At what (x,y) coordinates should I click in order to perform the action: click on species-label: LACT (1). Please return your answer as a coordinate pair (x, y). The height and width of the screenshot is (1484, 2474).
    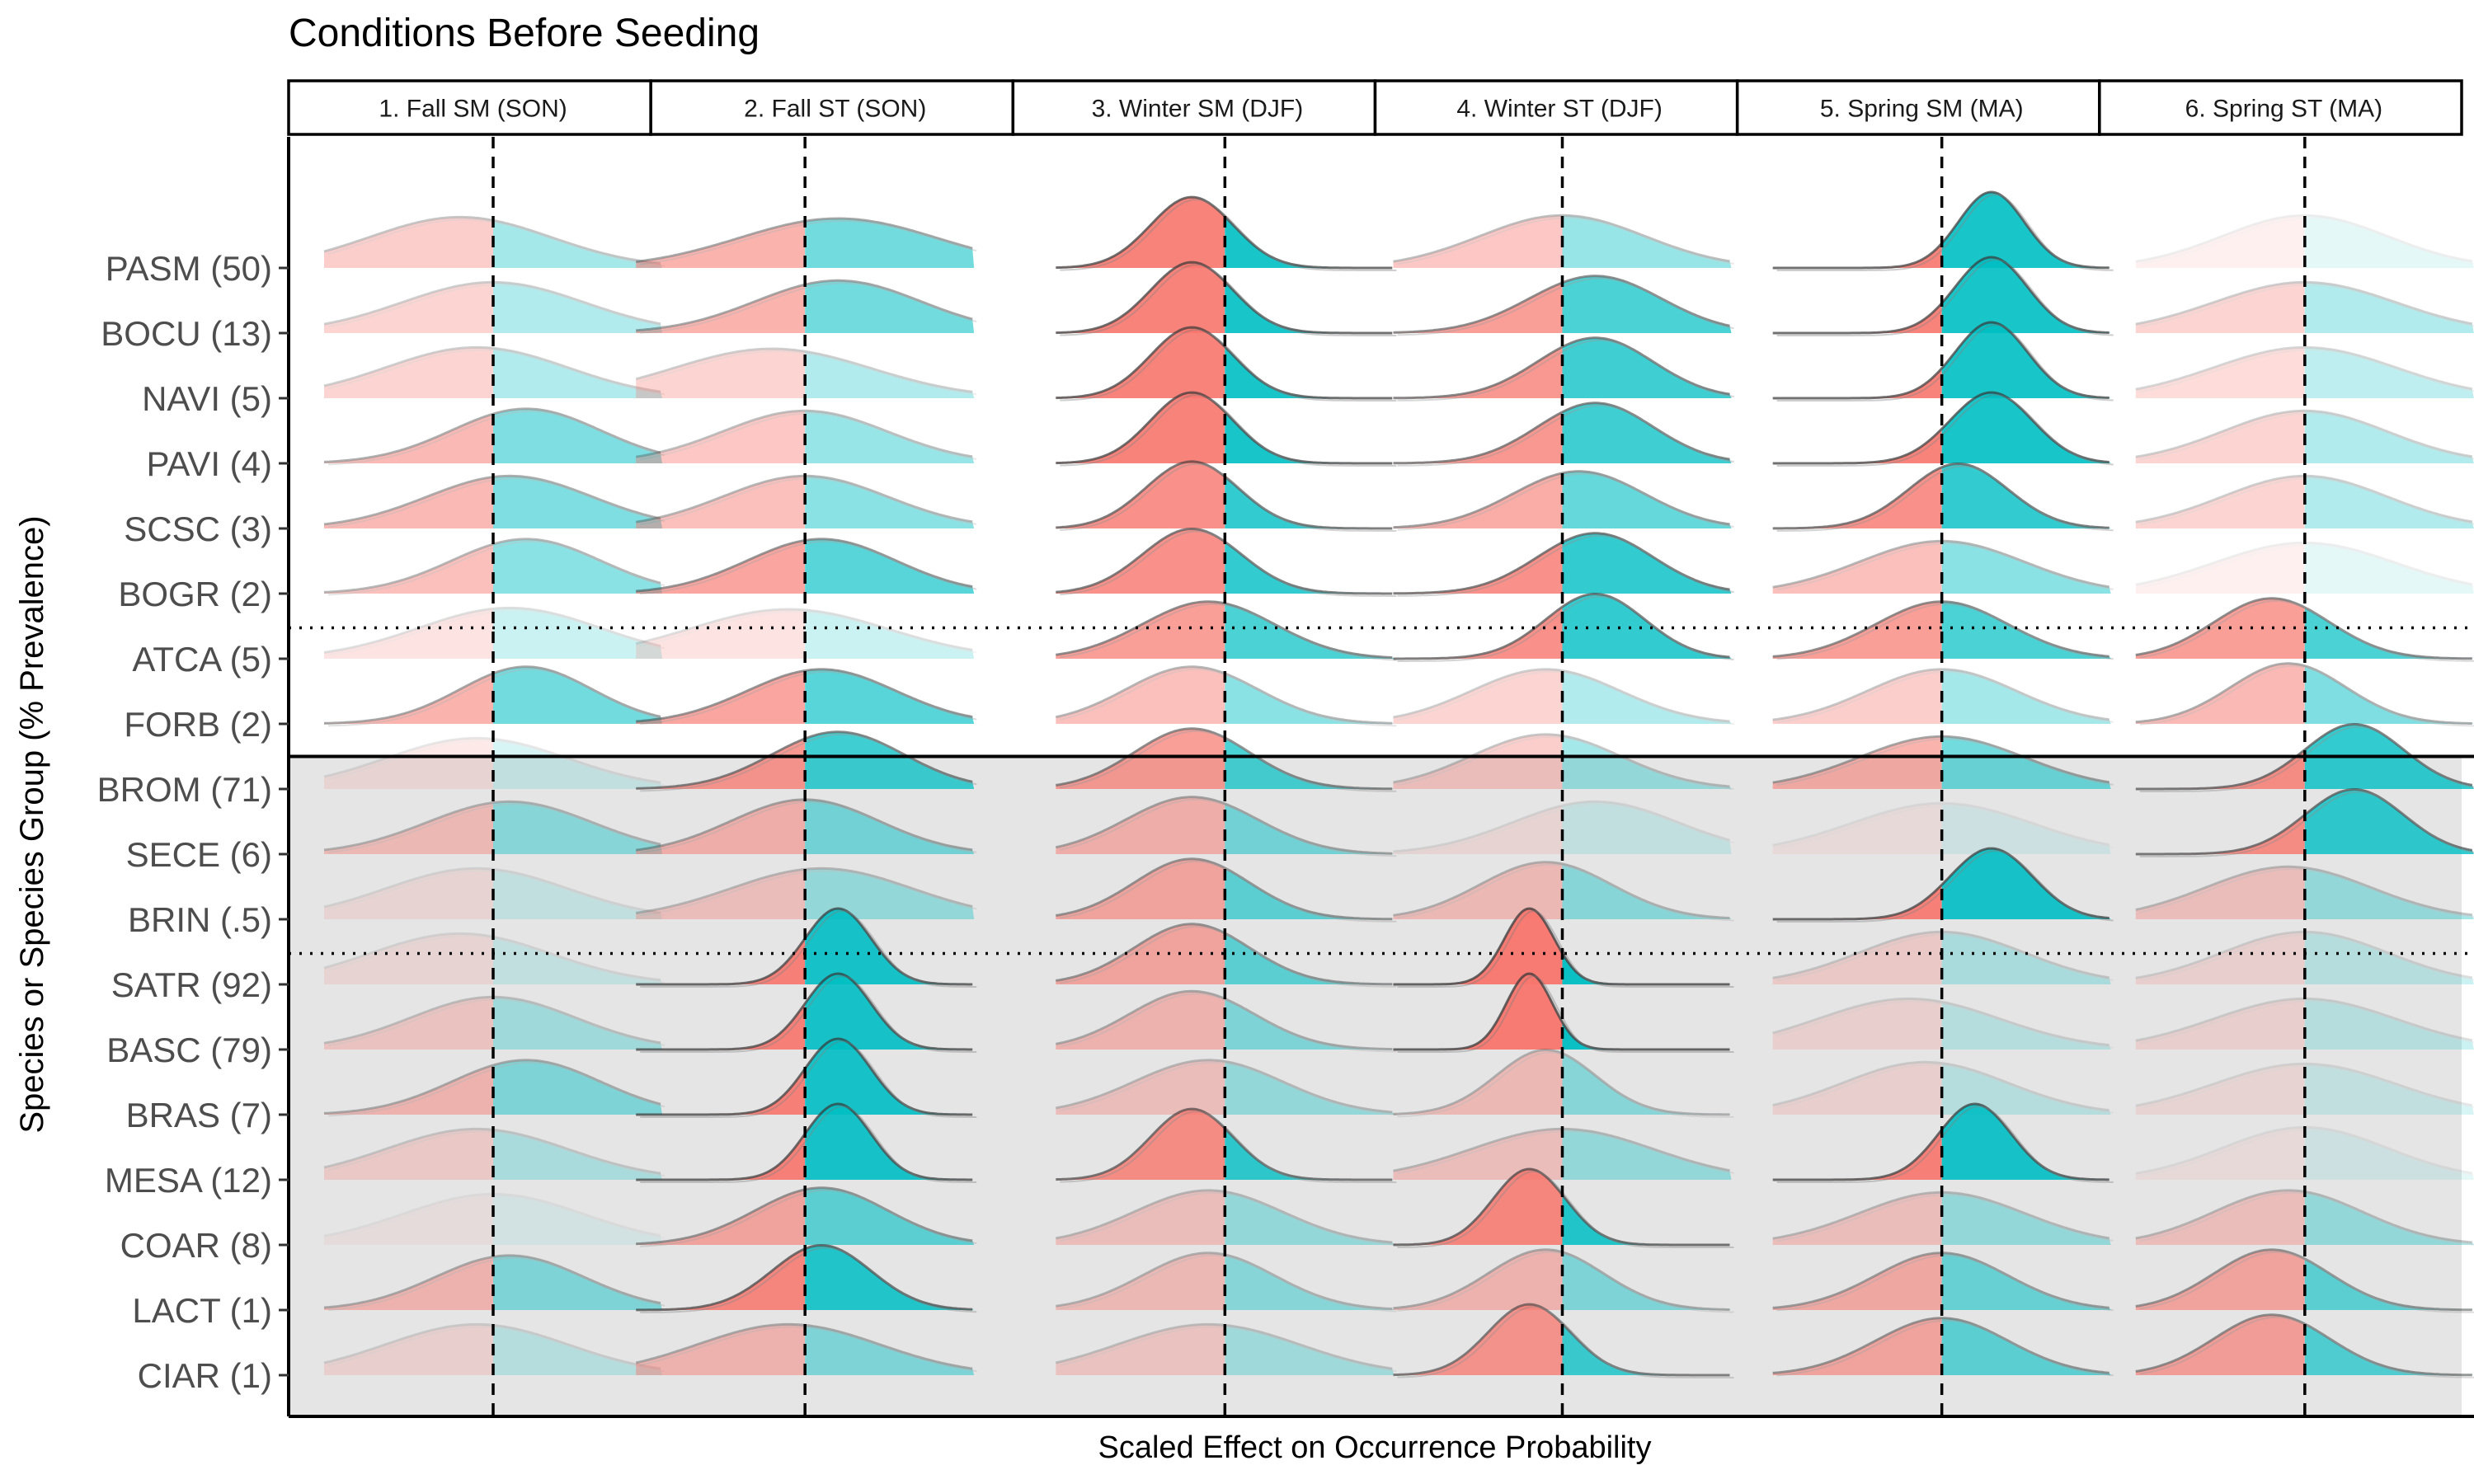
    Looking at the image, I should click on (202, 1310).